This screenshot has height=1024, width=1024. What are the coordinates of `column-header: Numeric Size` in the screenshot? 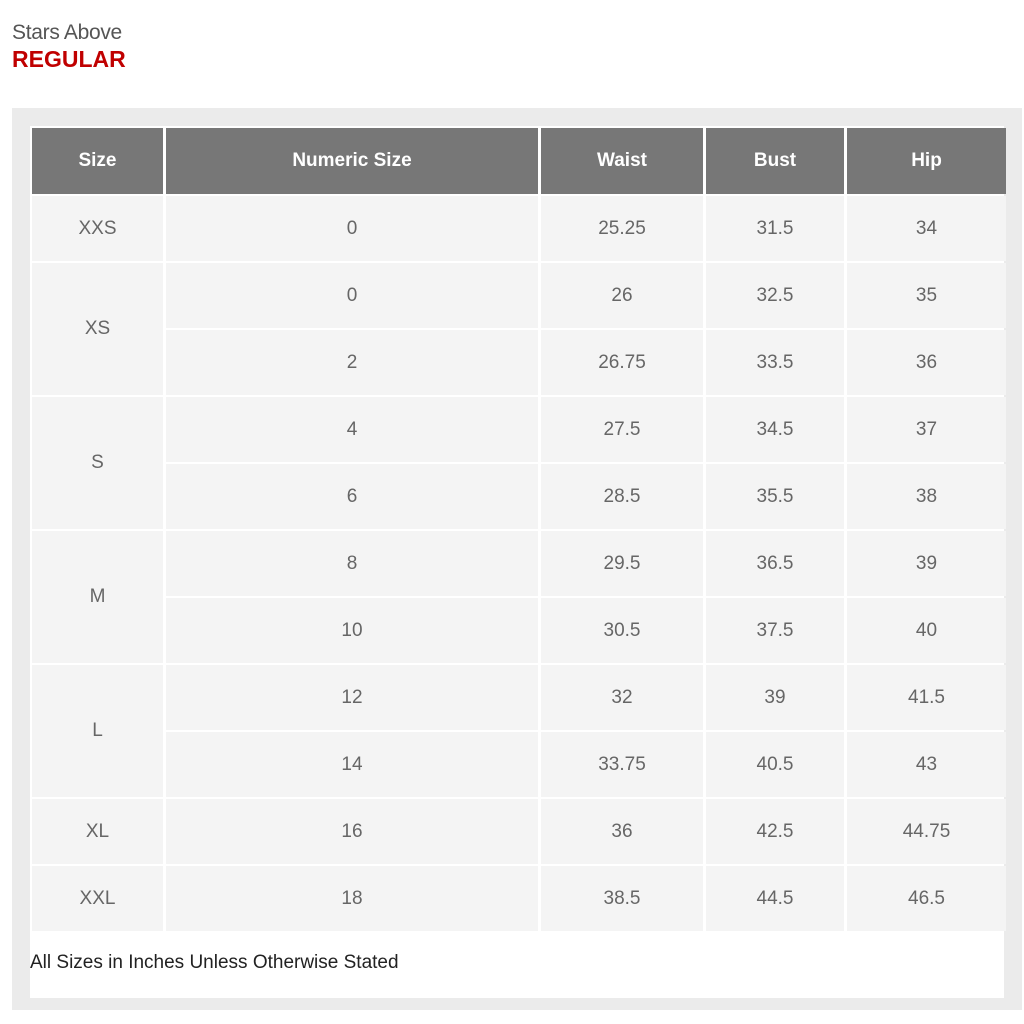 It's located at (352, 161).